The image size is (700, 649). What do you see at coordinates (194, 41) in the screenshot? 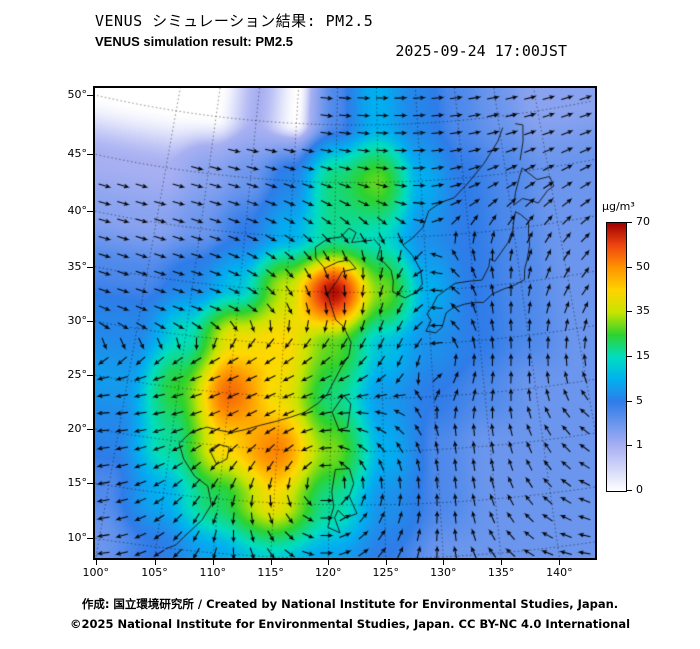
I see `page-title-english: VENUS simulation result: PM2.5` at bounding box center [194, 41].